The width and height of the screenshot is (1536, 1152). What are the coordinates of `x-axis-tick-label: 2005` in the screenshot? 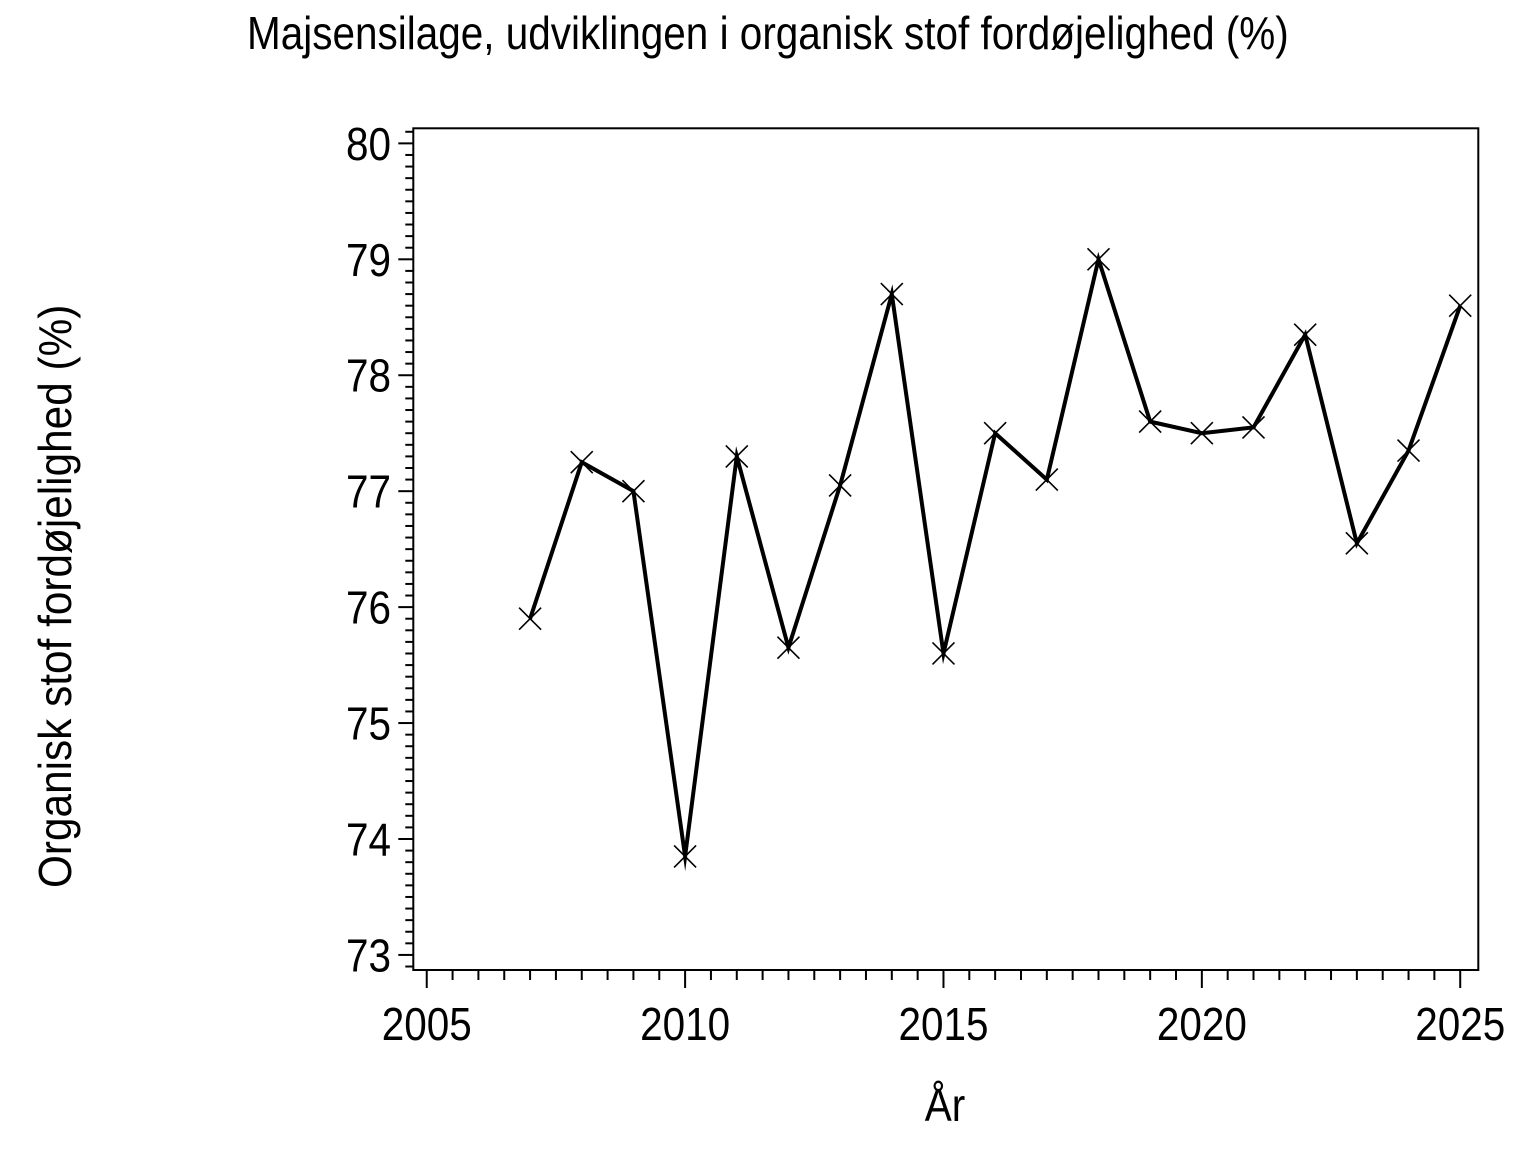 It's located at (427, 1025).